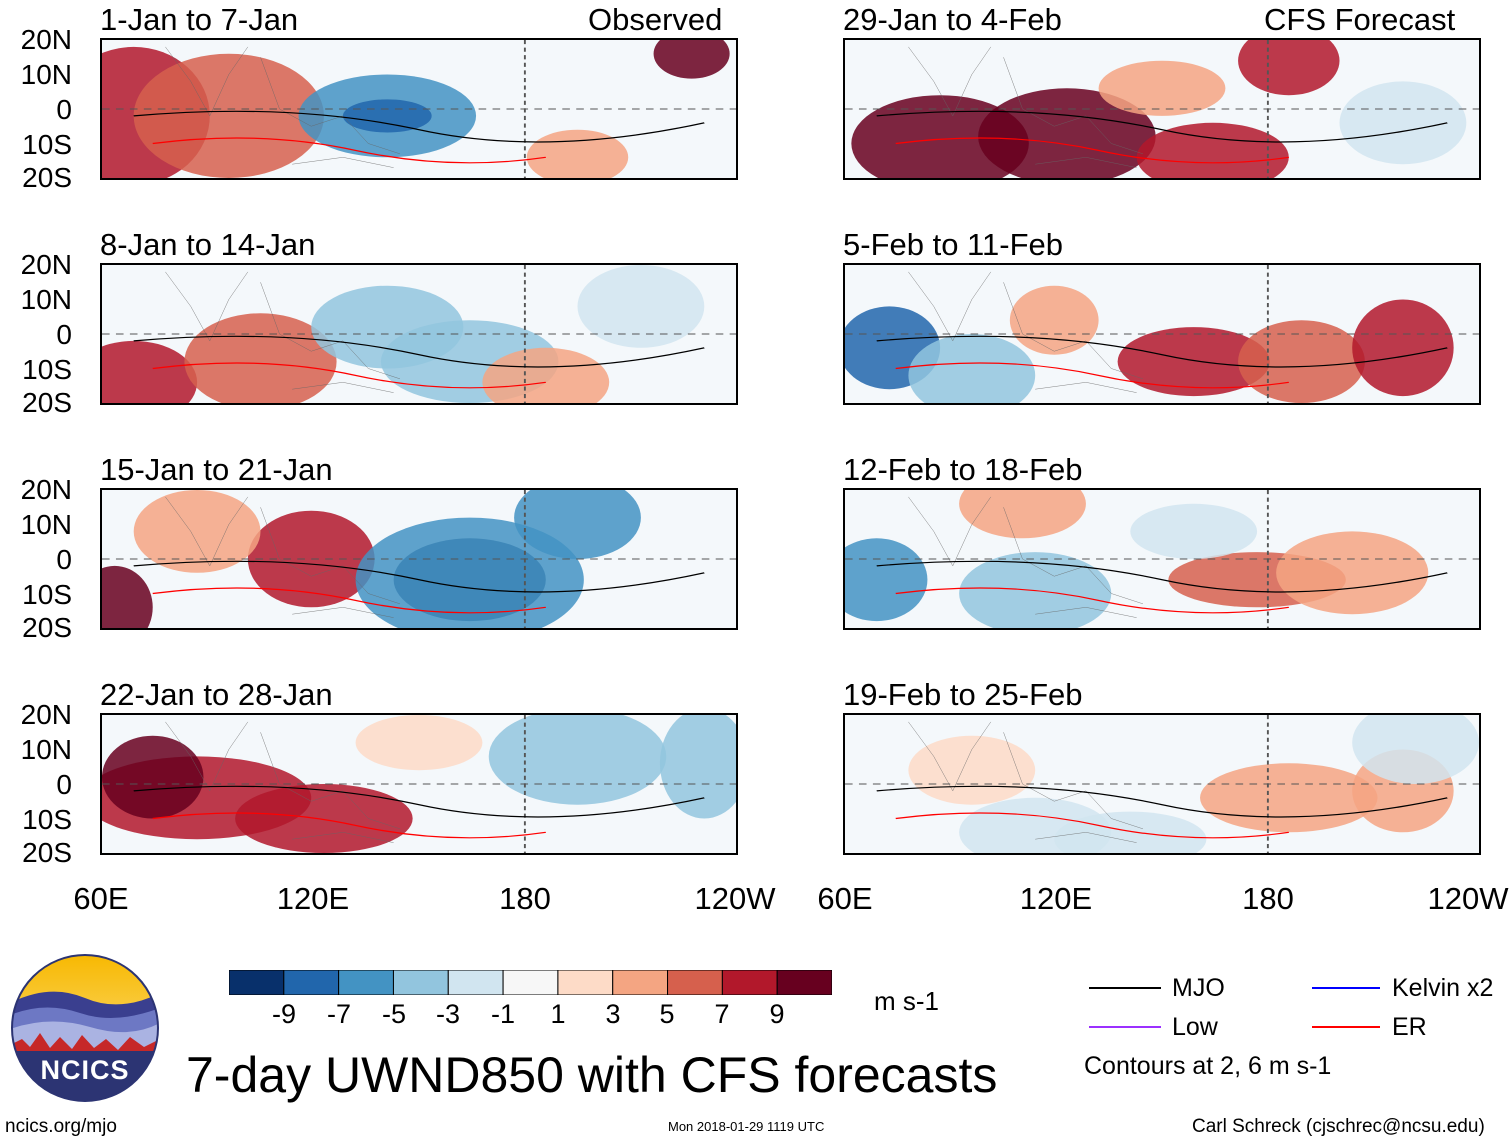  What do you see at coordinates (1056, 898) in the screenshot?
I see `lon-label: 120E` at bounding box center [1056, 898].